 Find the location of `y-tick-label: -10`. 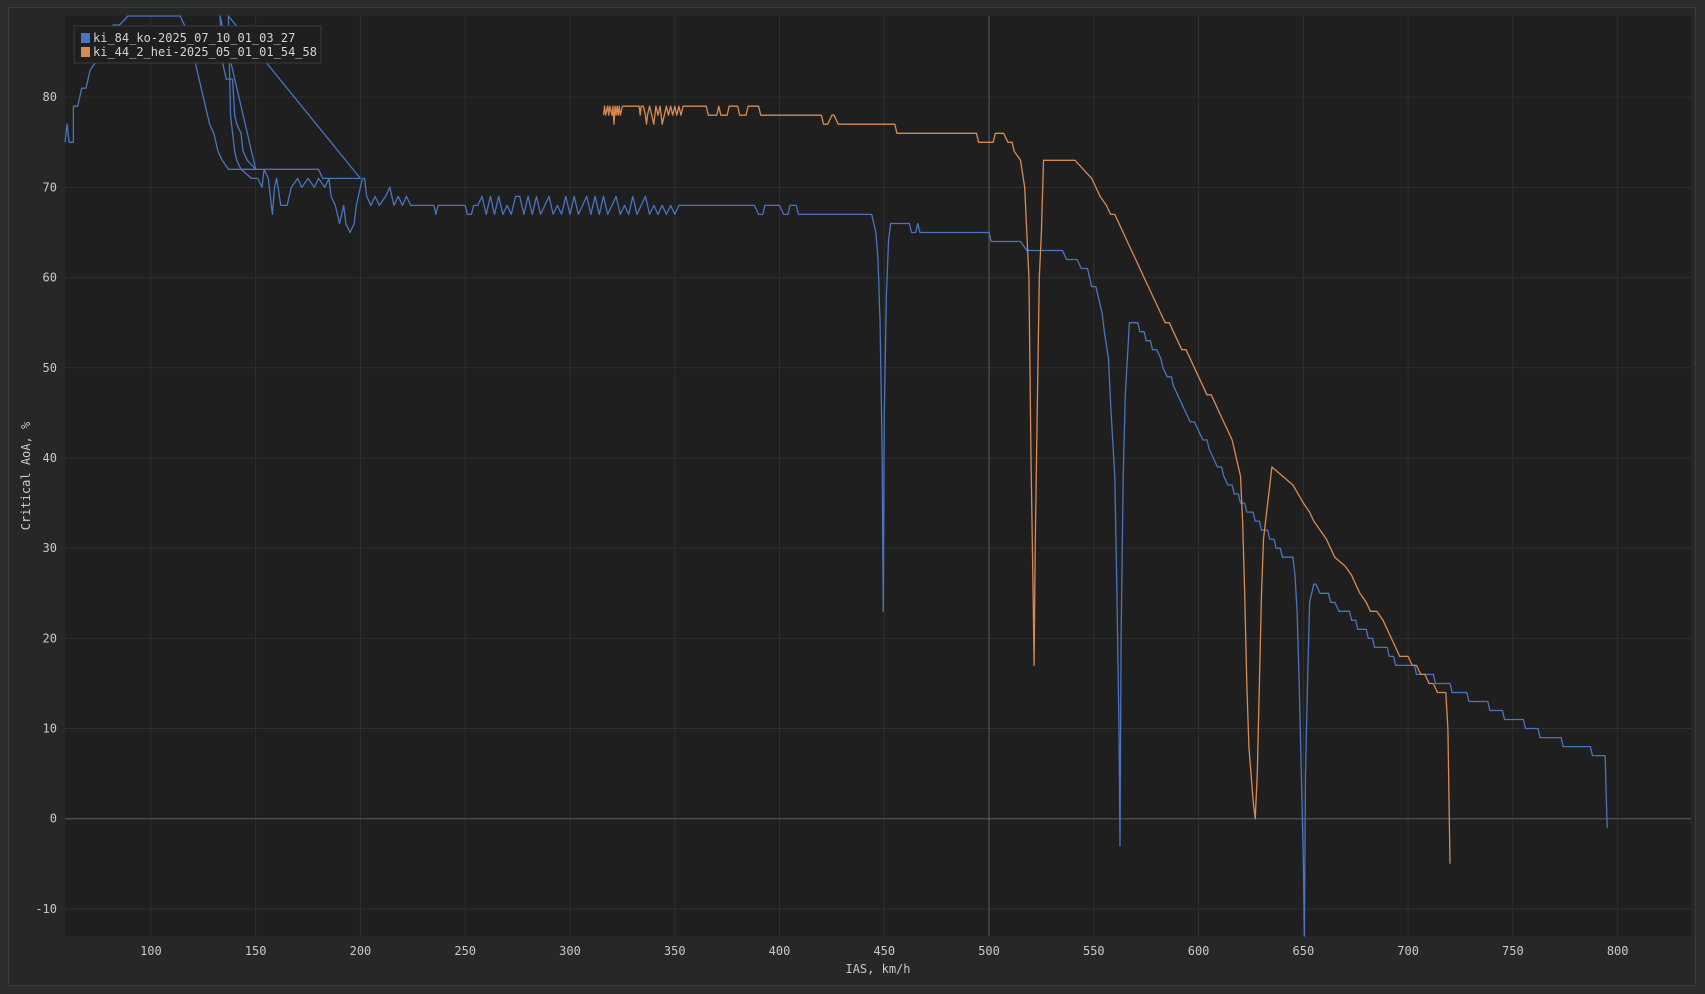

y-tick-label: -10 is located at coordinates (46, 909).